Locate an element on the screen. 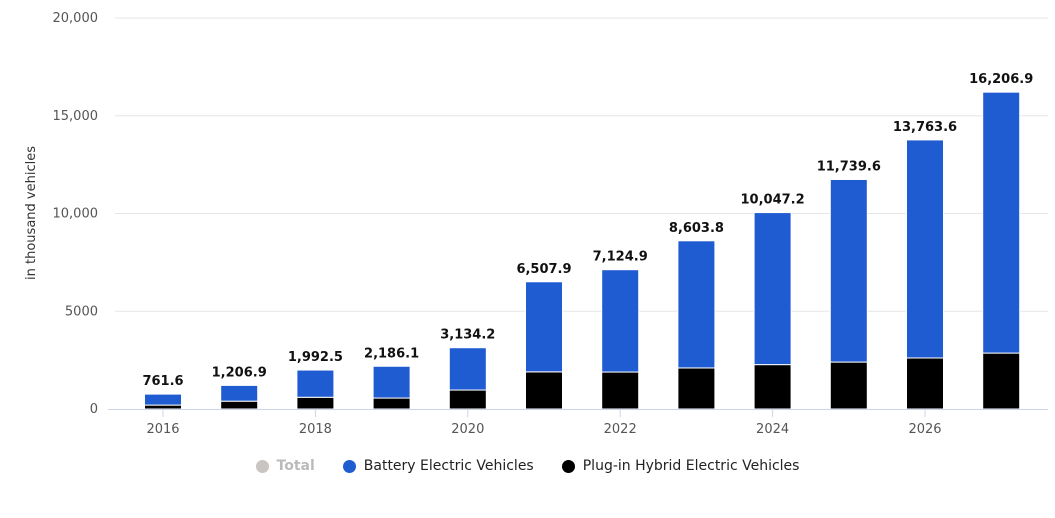 This screenshot has height=518, width=1055. y-tick-label: 20,000 is located at coordinates (76, 18).